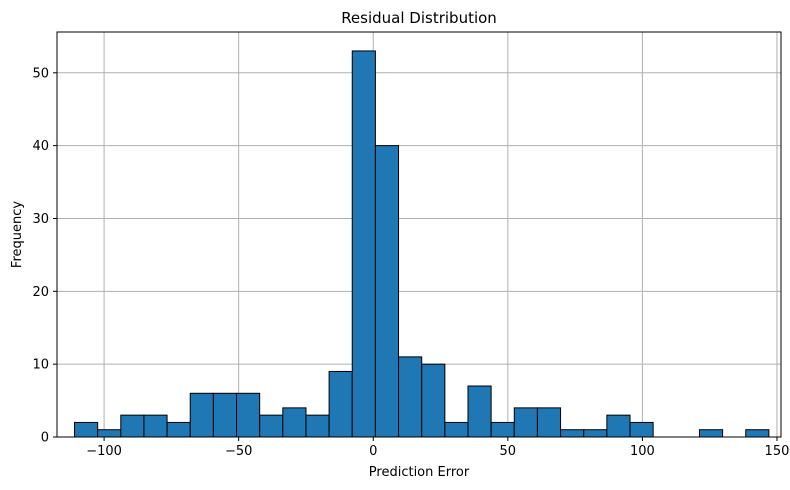 The width and height of the screenshot is (790, 490). I want to click on y-axis-ticks: 0 10 20 30 40 50, so click(44, 256).